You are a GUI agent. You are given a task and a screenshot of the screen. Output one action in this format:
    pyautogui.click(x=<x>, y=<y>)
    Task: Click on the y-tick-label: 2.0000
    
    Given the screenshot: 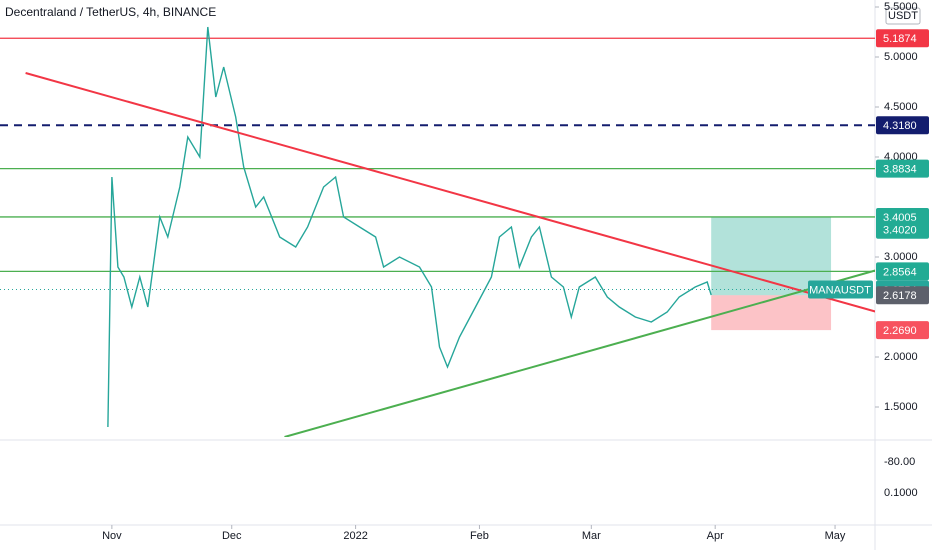 What is the action you would take?
    pyautogui.click(x=901, y=357)
    